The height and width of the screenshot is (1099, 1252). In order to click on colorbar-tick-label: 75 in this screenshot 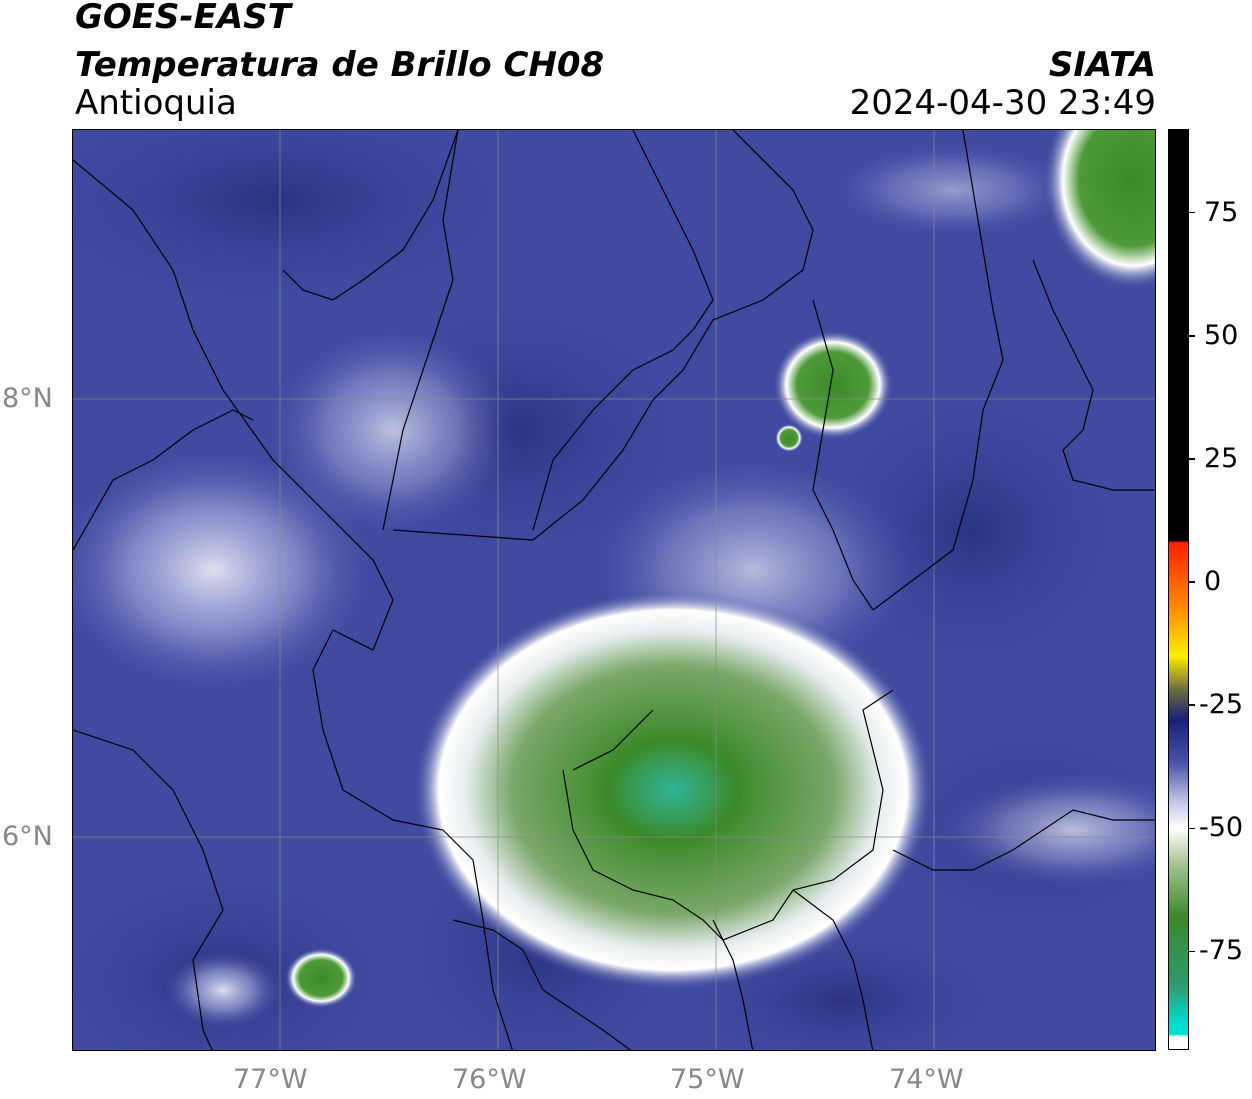, I will do `click(1221, 212)`.